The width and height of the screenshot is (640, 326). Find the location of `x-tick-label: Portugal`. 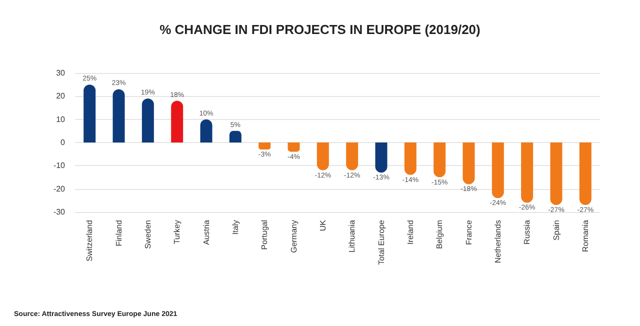

x-tick-label: Portugal is located at coordinates (265, 235).